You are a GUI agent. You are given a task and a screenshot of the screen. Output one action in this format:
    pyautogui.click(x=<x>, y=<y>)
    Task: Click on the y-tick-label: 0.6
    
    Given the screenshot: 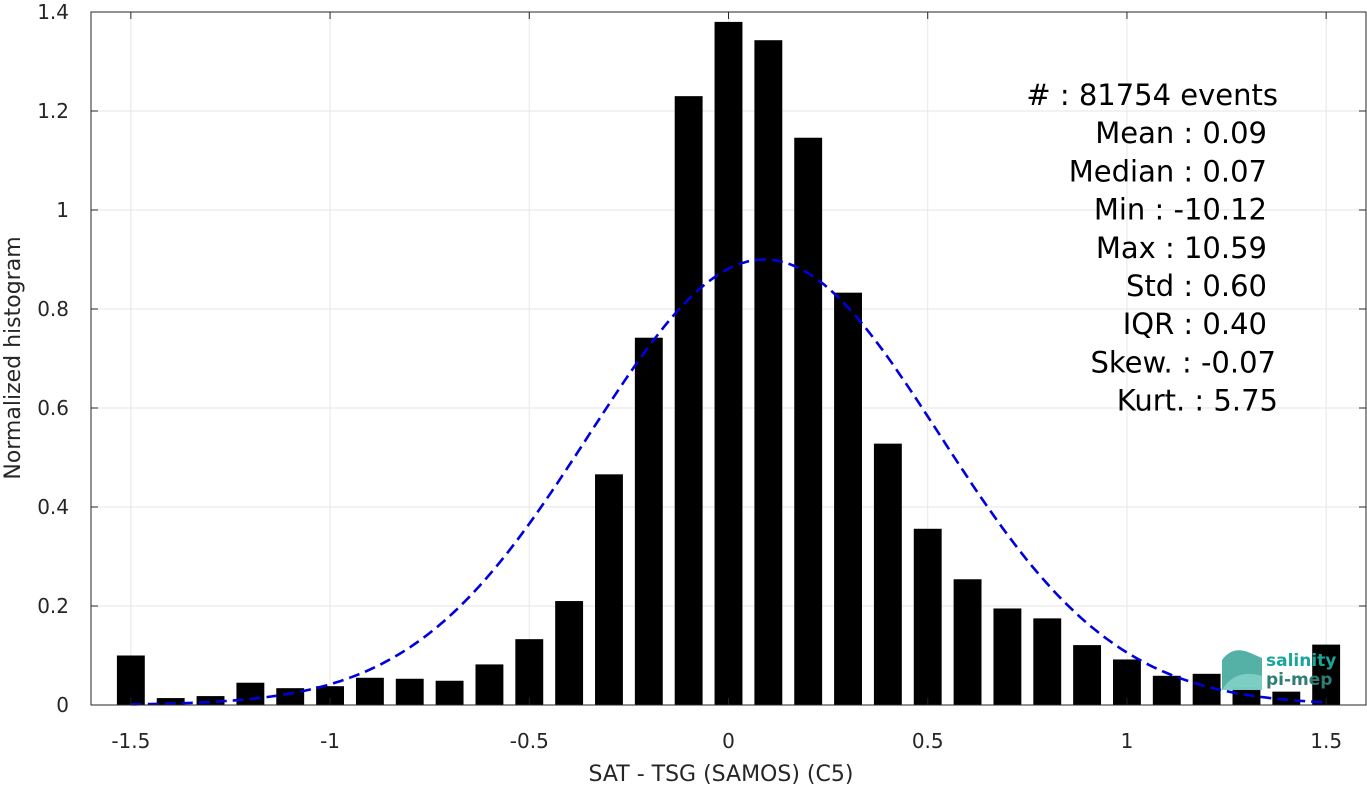 What is the action you would take?
    pyautogui.click(x=53, y=408)
    